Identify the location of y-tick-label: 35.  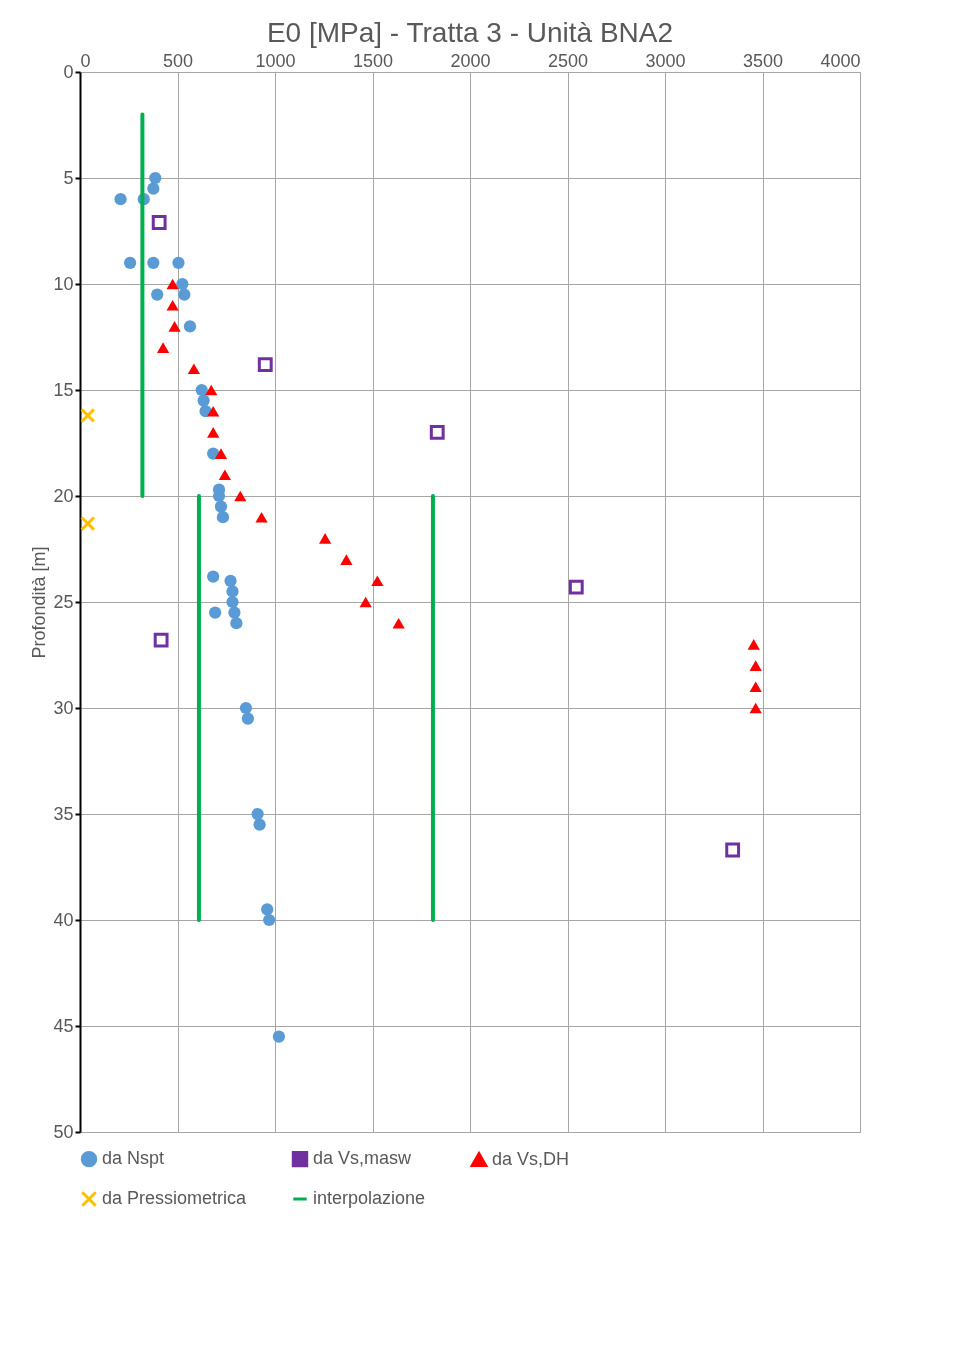
(63, 813).